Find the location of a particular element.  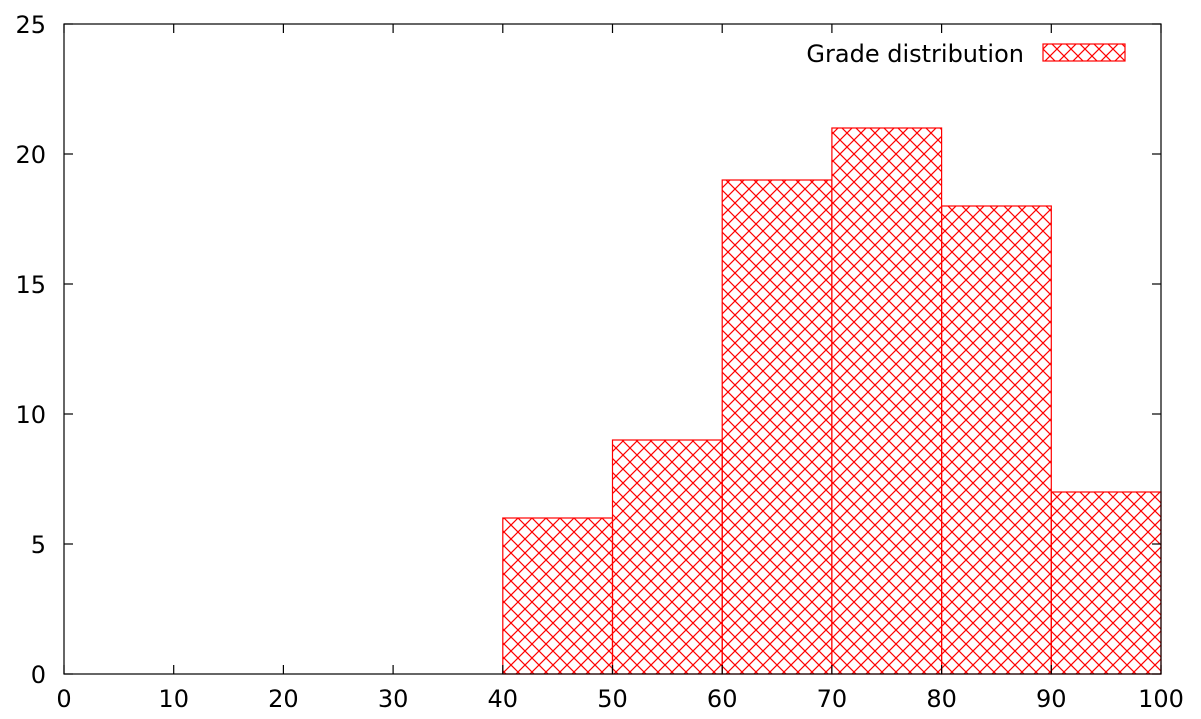

y-tick-label: 25 is located at coordinates (30, 25).